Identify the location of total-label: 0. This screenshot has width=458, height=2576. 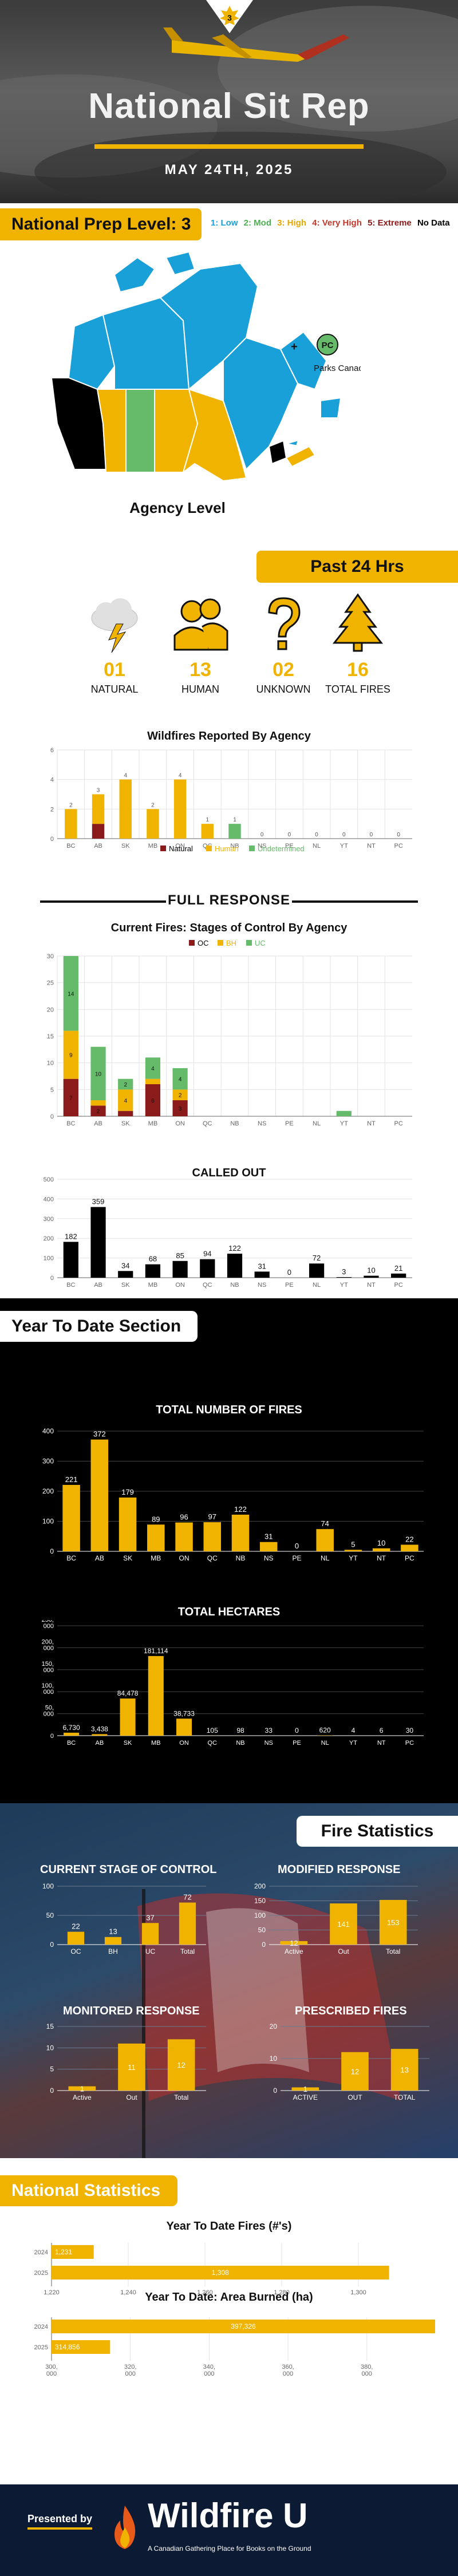
(316, 835).